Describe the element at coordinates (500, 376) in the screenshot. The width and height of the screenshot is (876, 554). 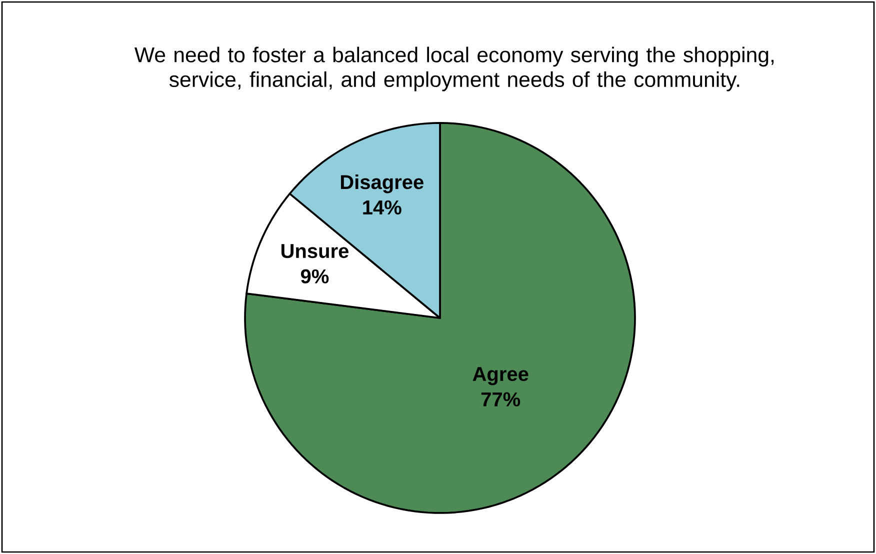
I see `slice-label: Agree` at that location.